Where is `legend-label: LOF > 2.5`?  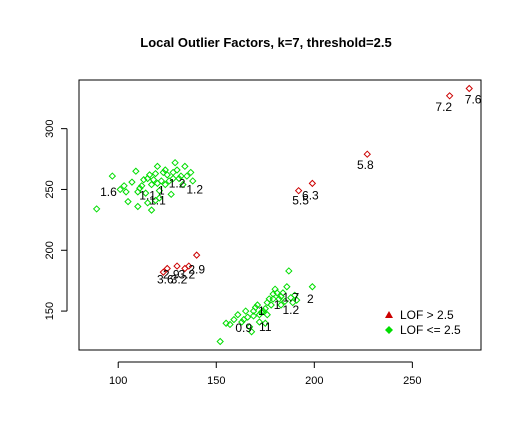 legend-label: LOF > 2.5 is located at coordinates (427, 315).